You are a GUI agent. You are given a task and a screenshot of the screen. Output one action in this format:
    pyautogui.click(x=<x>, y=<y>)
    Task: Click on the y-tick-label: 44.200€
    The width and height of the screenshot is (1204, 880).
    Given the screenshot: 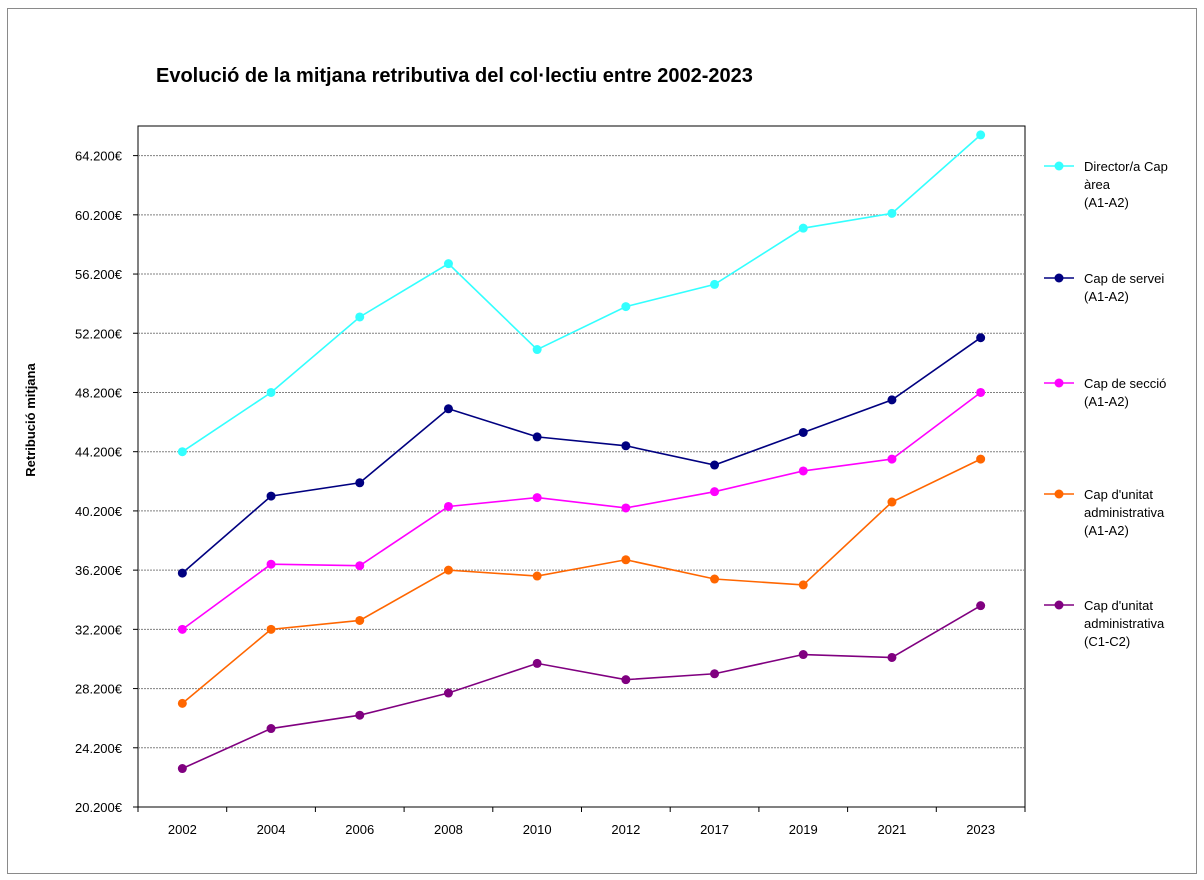 What is the action you would take?
    pyautogui.click(x=99, y=452)
    